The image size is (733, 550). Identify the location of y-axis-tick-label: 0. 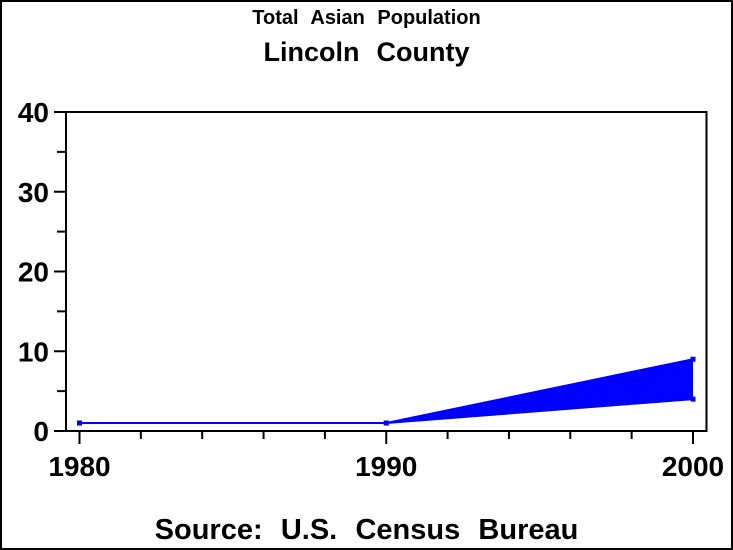
(41, 431).